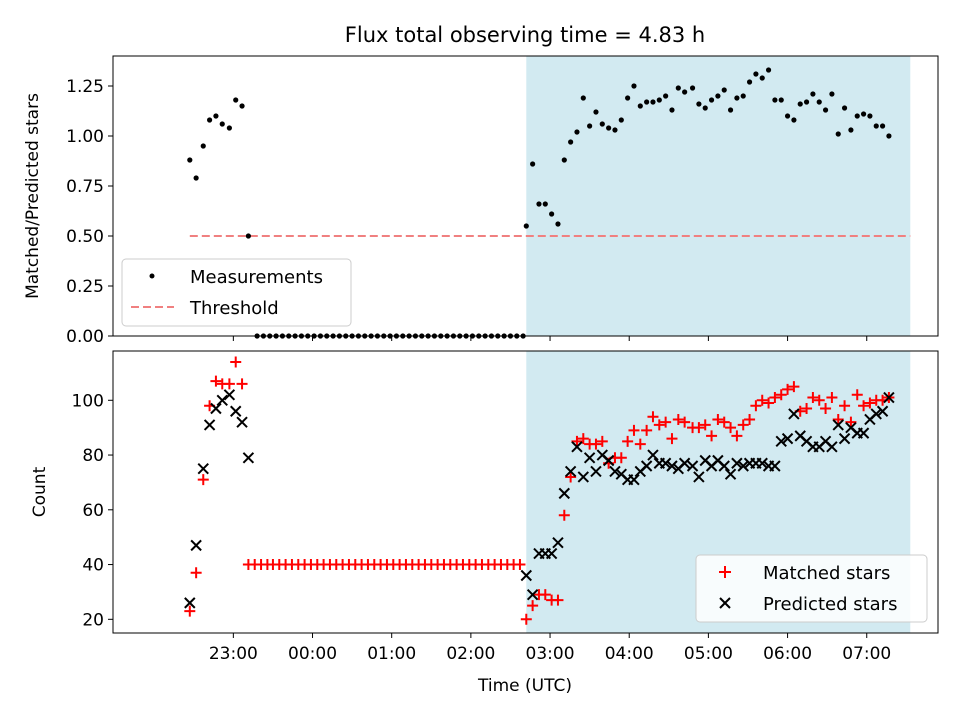 The width and height of the screenshot is (960, 720). I want to click on ratio-legend: Measurements Threshold, so click(236, 292).